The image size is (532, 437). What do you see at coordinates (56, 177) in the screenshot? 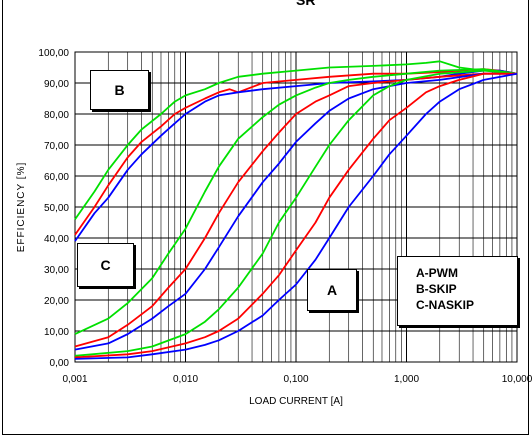
I see `y-tick-label: 60,00` at bounding box center [56, 177].